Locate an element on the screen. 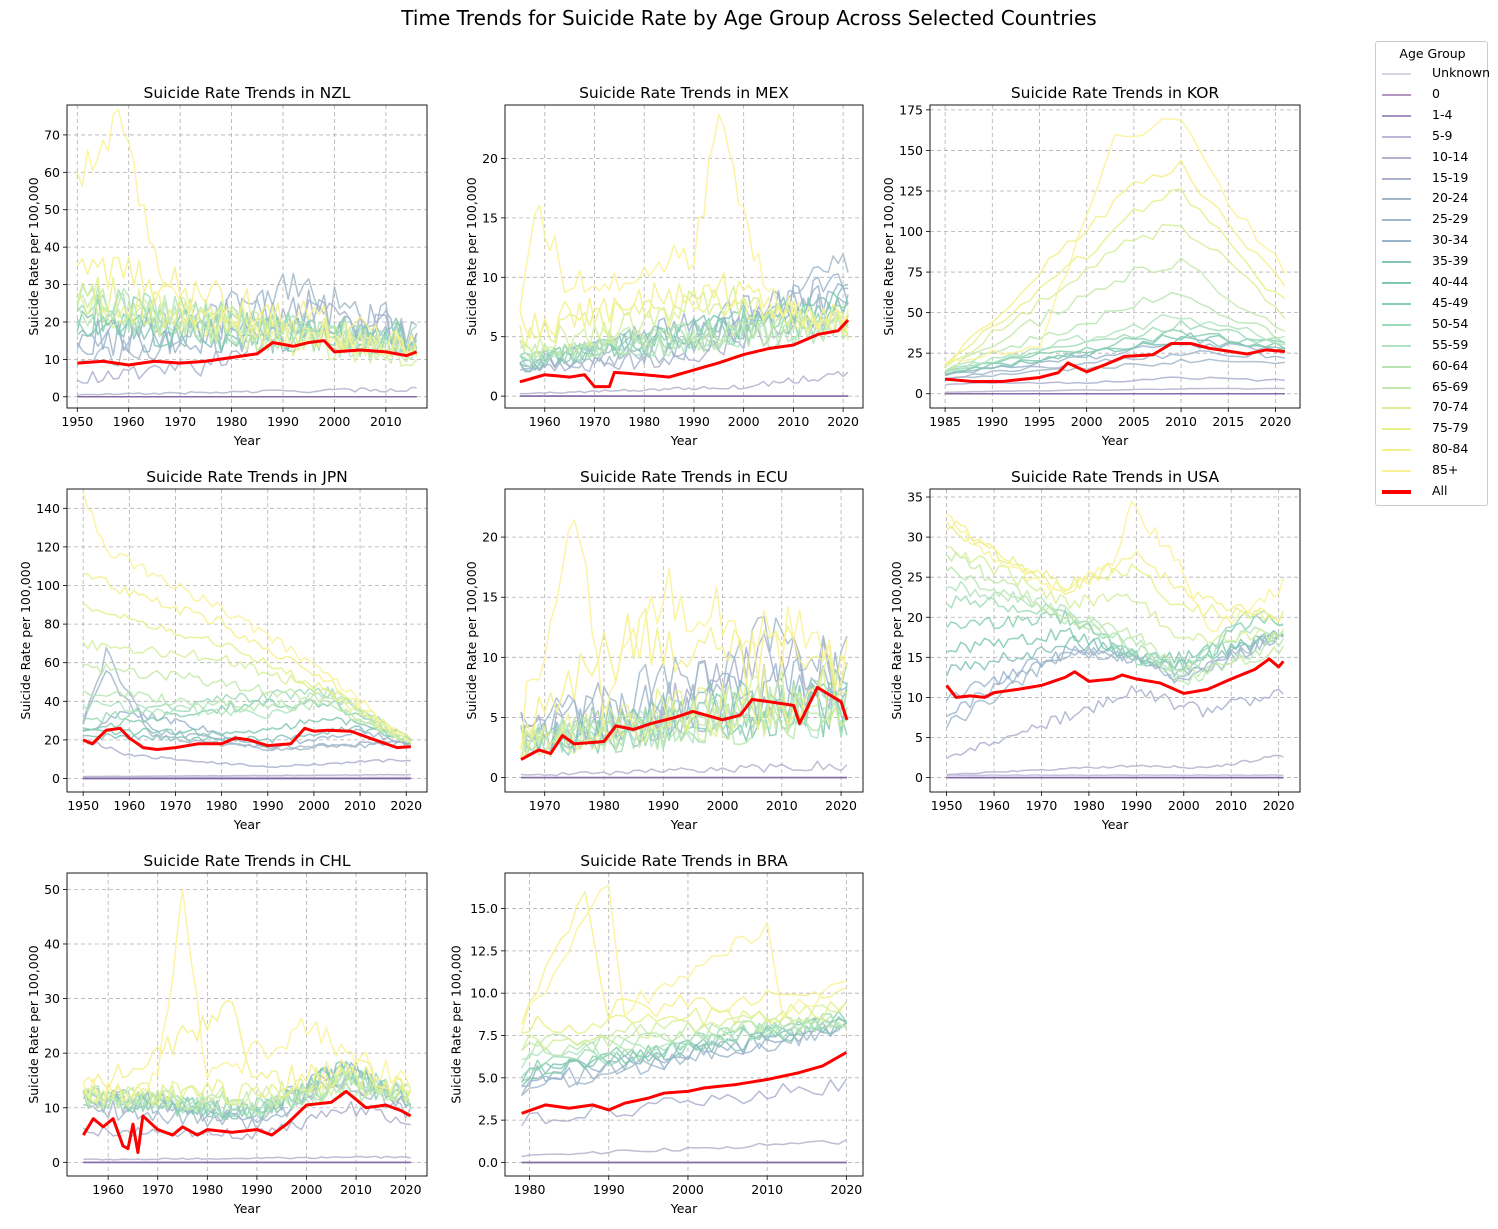 Image resolution: width=1498 pixels, height=1229 pixels. legend-entry: 80-84 is located at coordinates (1434, 449).